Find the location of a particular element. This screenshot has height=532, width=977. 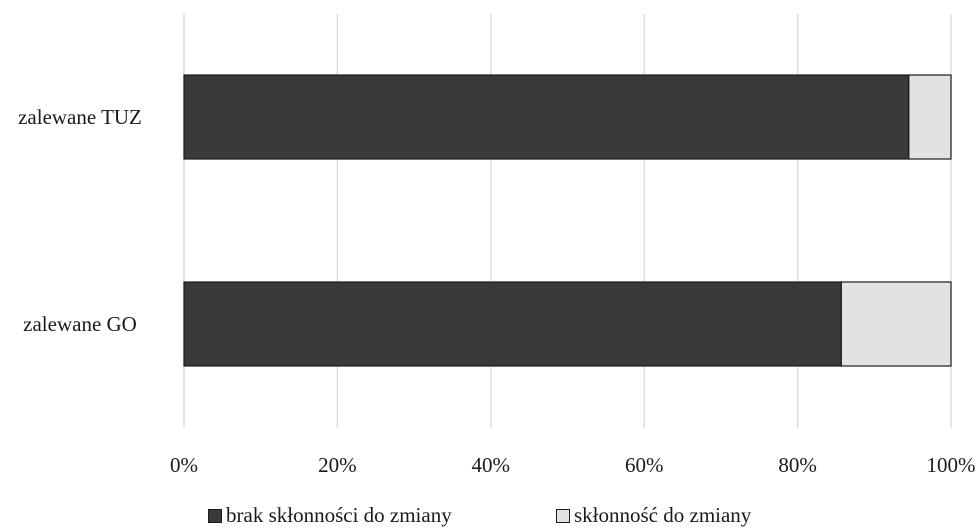

x-tick-label: 40% is located at coordinates (491, 465).